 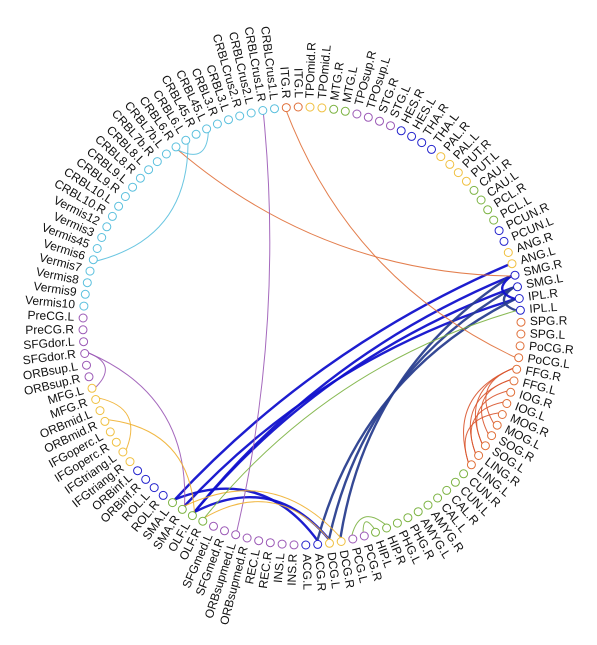 What do you see at coordinates (49, 357) in the screenshot?
I see `node-label: SFGdor.R` at bounding box center [49, 357].